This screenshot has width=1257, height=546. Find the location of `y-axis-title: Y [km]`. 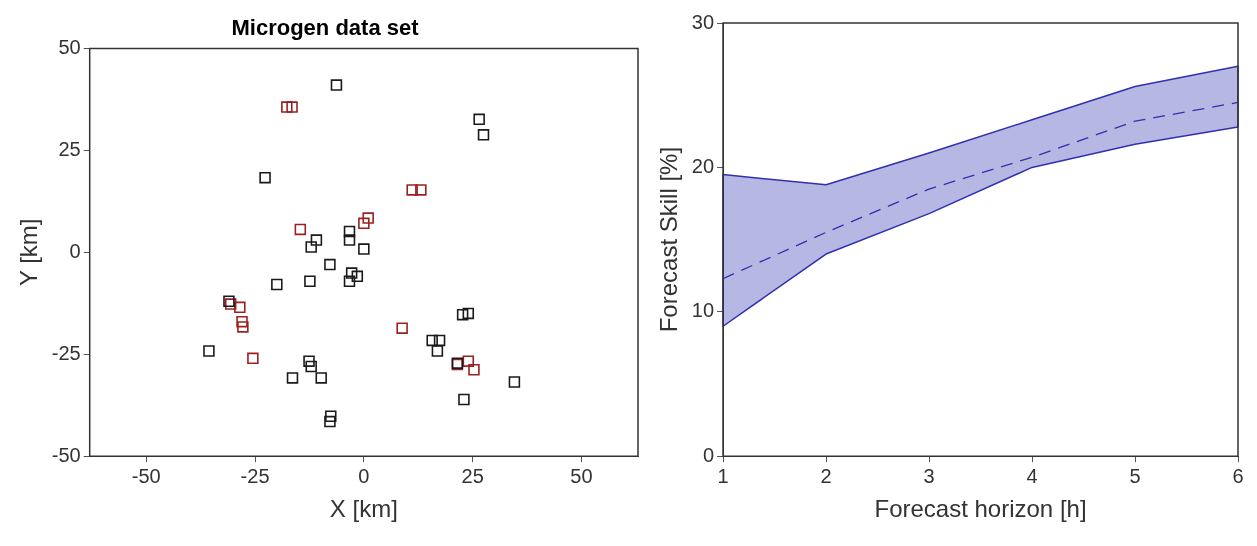

y-axis-title: Y [km] is located at coordinates (29, 252).